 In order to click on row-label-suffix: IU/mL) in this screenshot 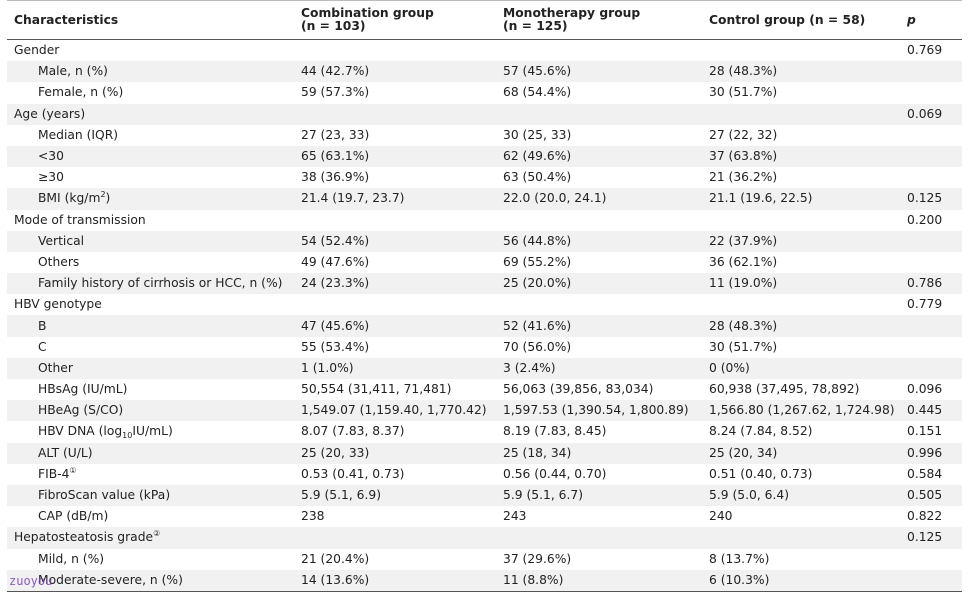, I will do `click(152, 431)`.